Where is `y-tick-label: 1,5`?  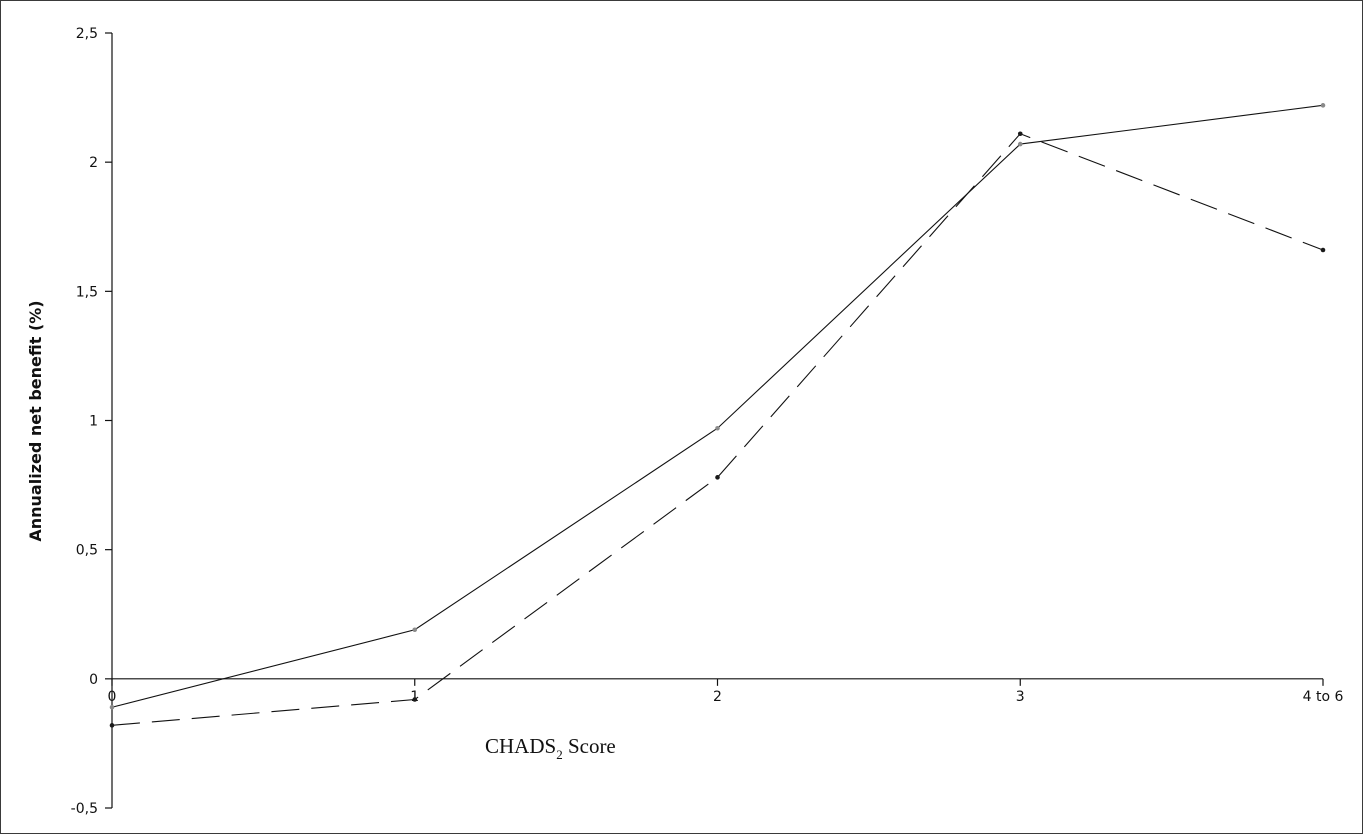 y-tick-label: 1,5 is located at coordinates (87, 292).